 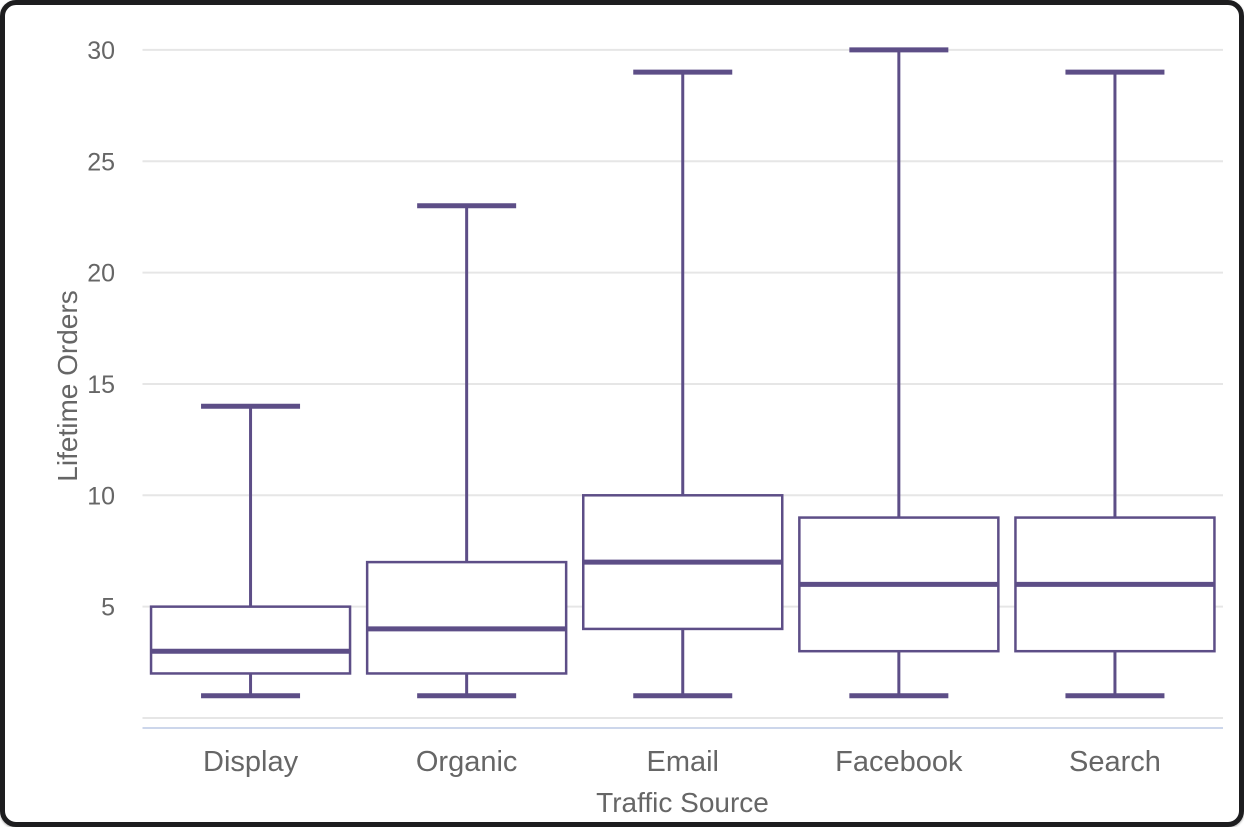 What do you see at coordinates (899, 762) in the screenshot?
I see `x-category-label: Facebook` at bounding box center [899, 762].